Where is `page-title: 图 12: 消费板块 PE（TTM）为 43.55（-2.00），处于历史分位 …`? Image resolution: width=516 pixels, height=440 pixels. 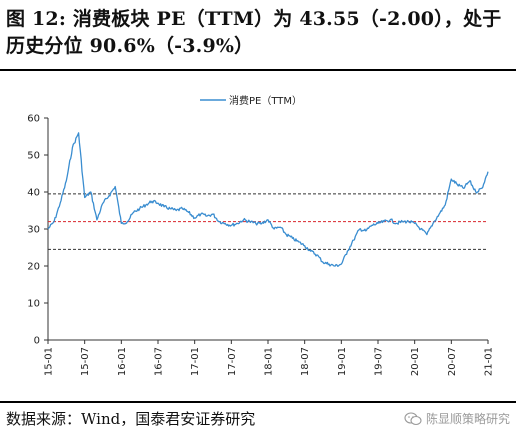 page-title: 图 12: 消费板块 PE（TTM）为 43.55（-2.00），处于历史分位 … is located at coordinates (254, 32).